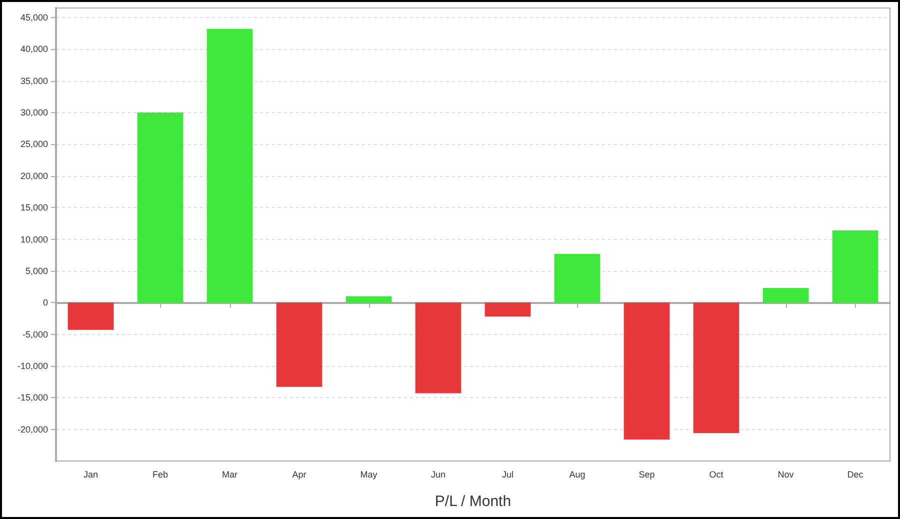  Describe the element at coordinates (230, 475) in the screenshot. I see `x-tick-label: Mar` at that location.